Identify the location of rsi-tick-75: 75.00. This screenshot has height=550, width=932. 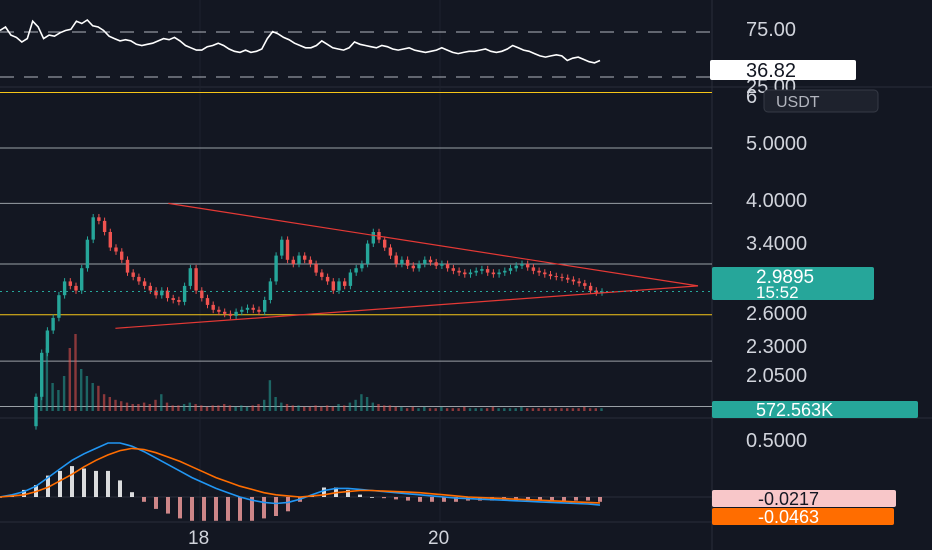
(771, 30).